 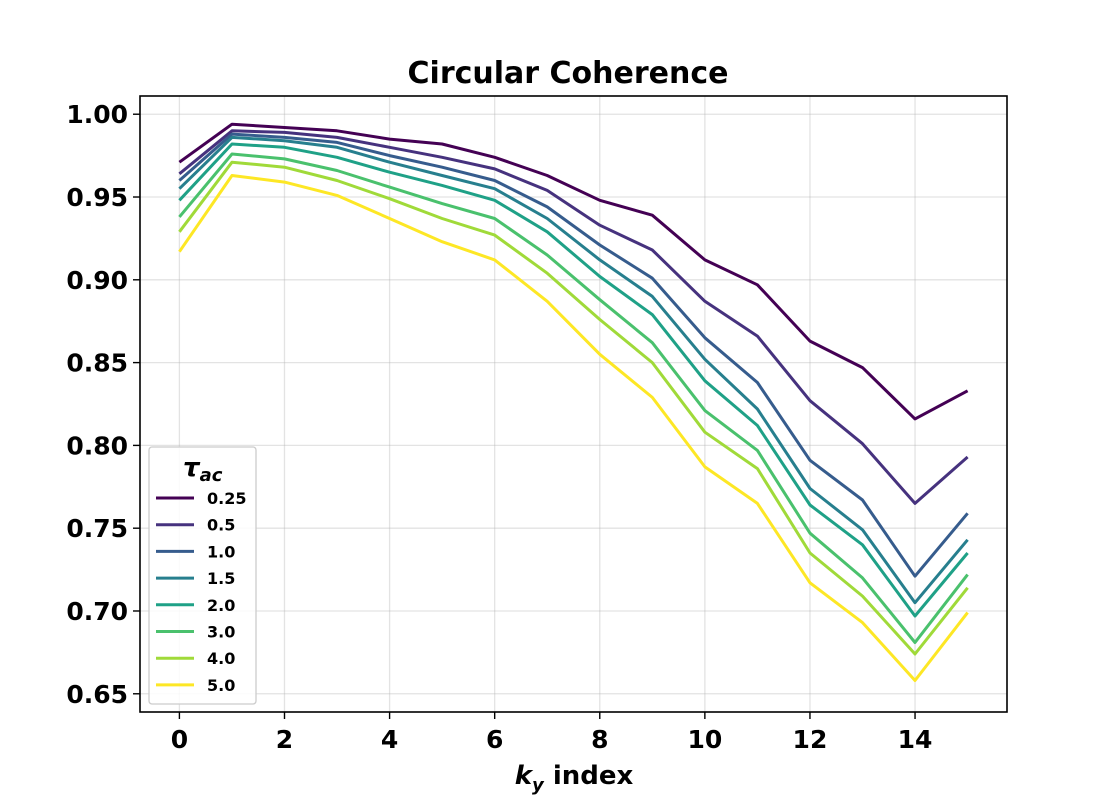 What do you see at coordinates (568, 73) in the screenshot?
I see `chart-title: Circular Coherence` at bounding box center [568, 73].